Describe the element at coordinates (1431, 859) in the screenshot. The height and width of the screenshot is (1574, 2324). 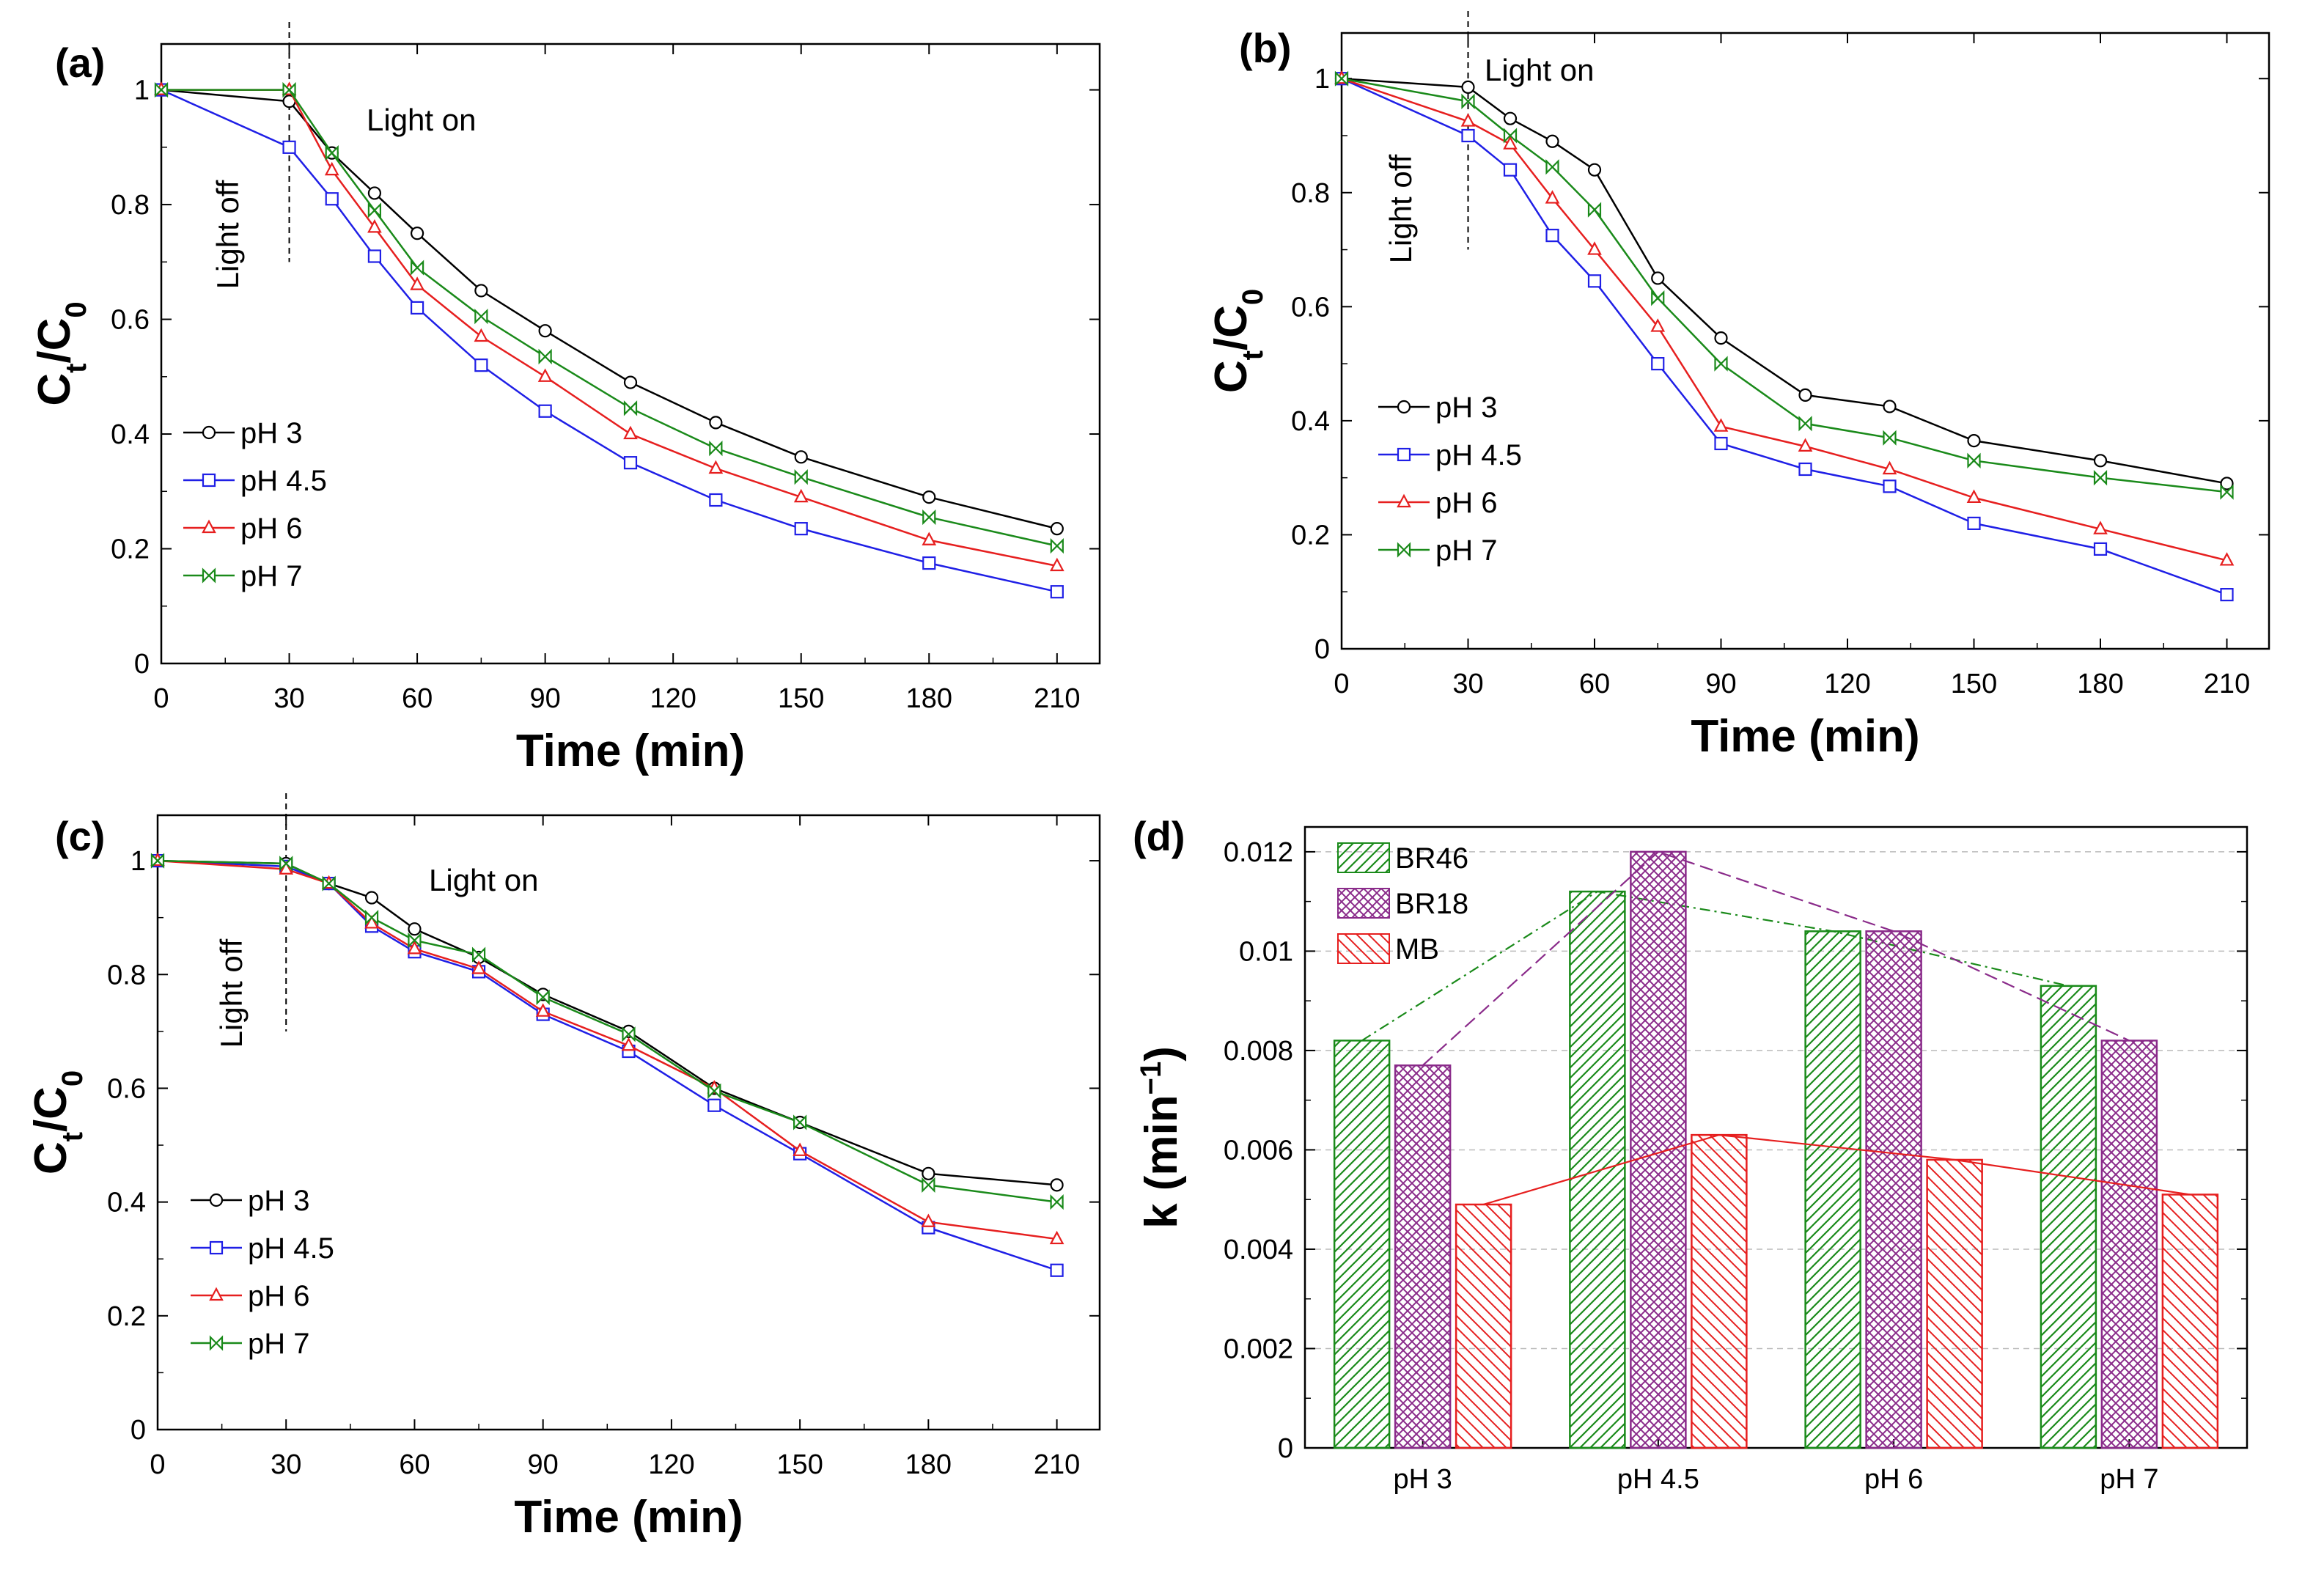
I see `legend-label: BR46` at that location.